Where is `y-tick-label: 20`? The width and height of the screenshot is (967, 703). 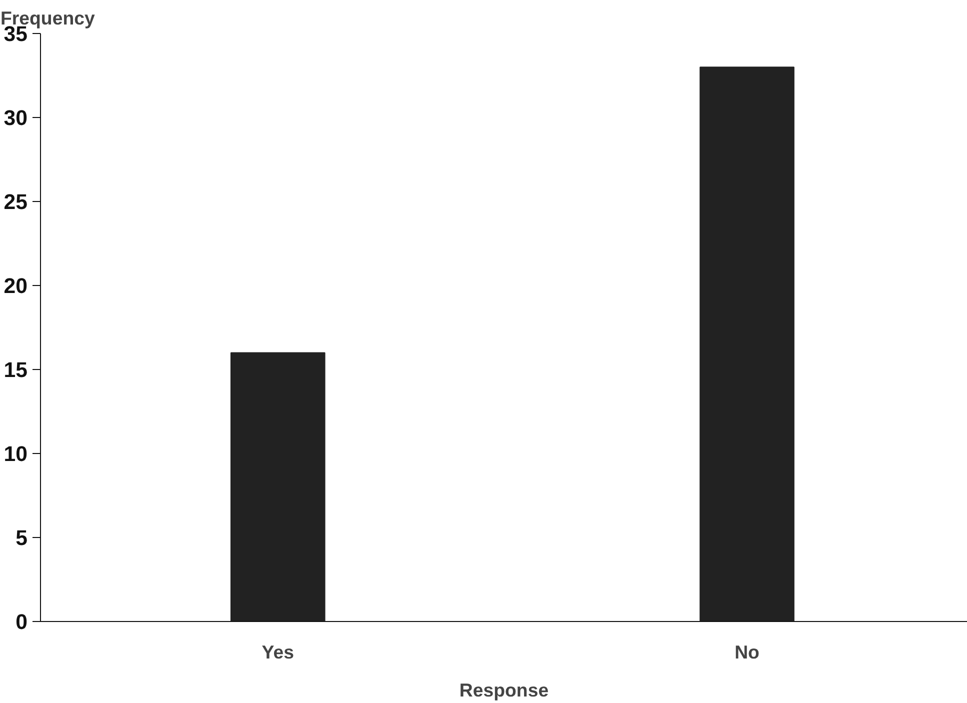 y-tick-label: 20 is located at coordinates (16, 286).